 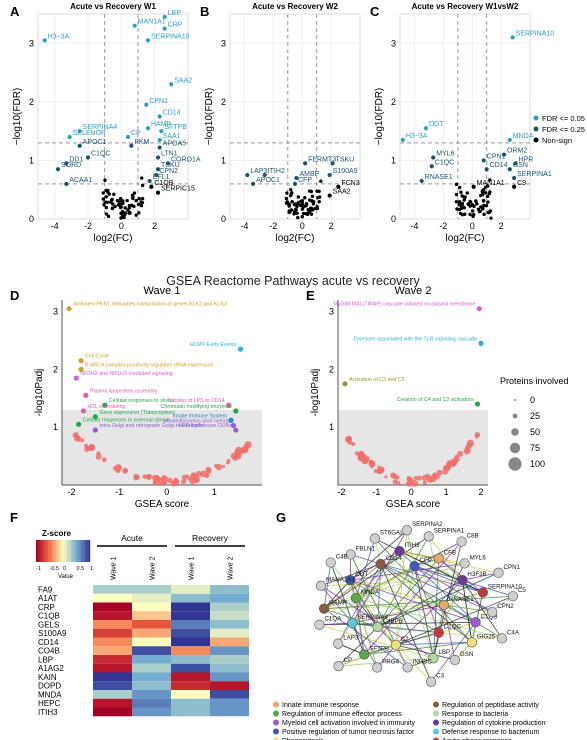 What do you see at coordinates (210, 538) in the screenshot?
I see `group-label: Recovery` at bounding box center [210, 538].